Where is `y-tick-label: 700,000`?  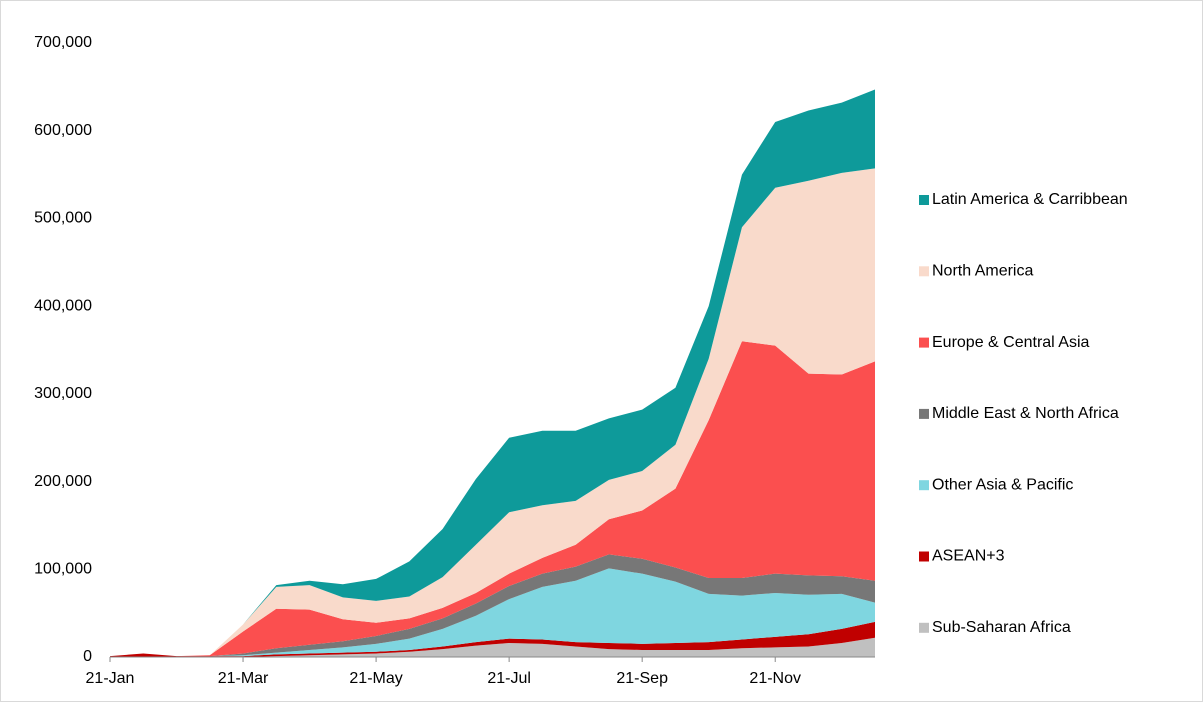
y-tick-label: 700,000 is located at coordinates (63, 42).